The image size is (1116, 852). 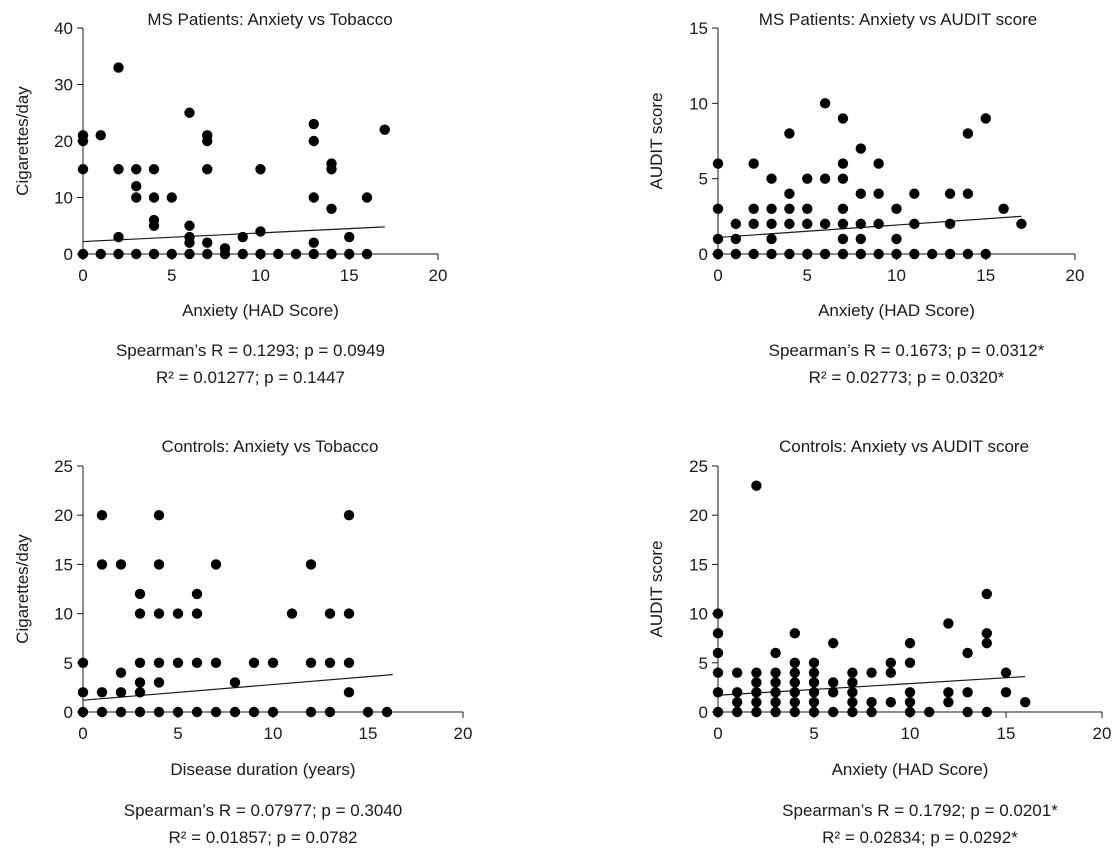 What do you see at coordinates (368, 733) in the screenshot?
I see `x-tick-label: 15` at bounding box center [368, 733].